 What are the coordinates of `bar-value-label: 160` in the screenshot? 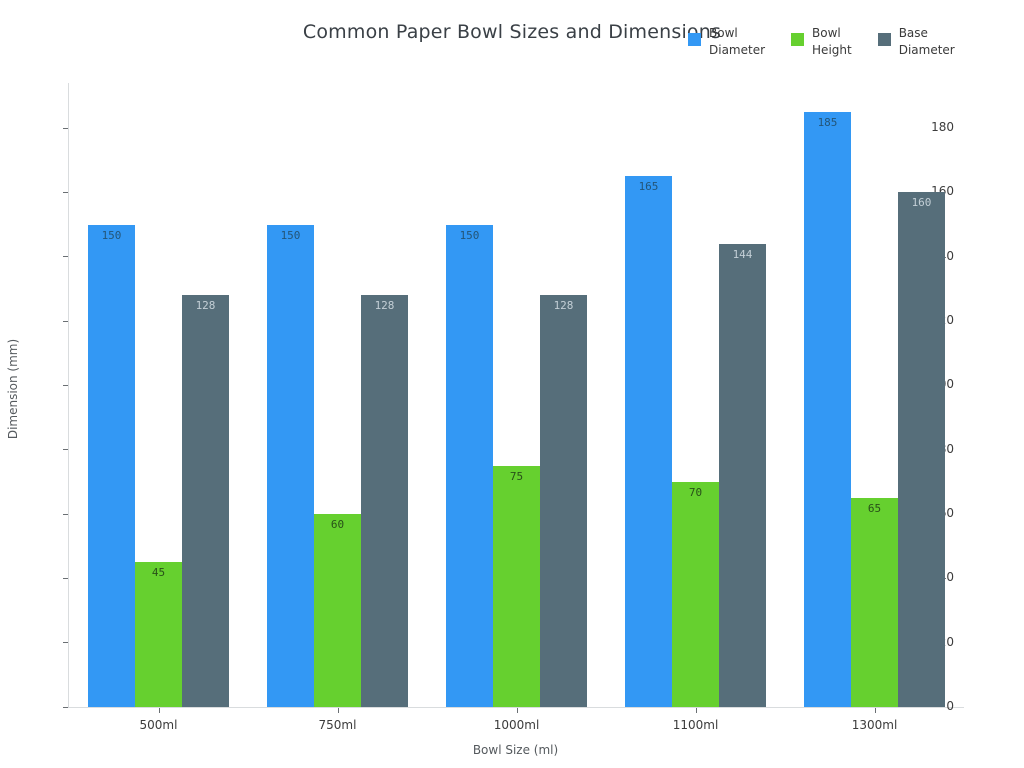 It's located at (921, 203).